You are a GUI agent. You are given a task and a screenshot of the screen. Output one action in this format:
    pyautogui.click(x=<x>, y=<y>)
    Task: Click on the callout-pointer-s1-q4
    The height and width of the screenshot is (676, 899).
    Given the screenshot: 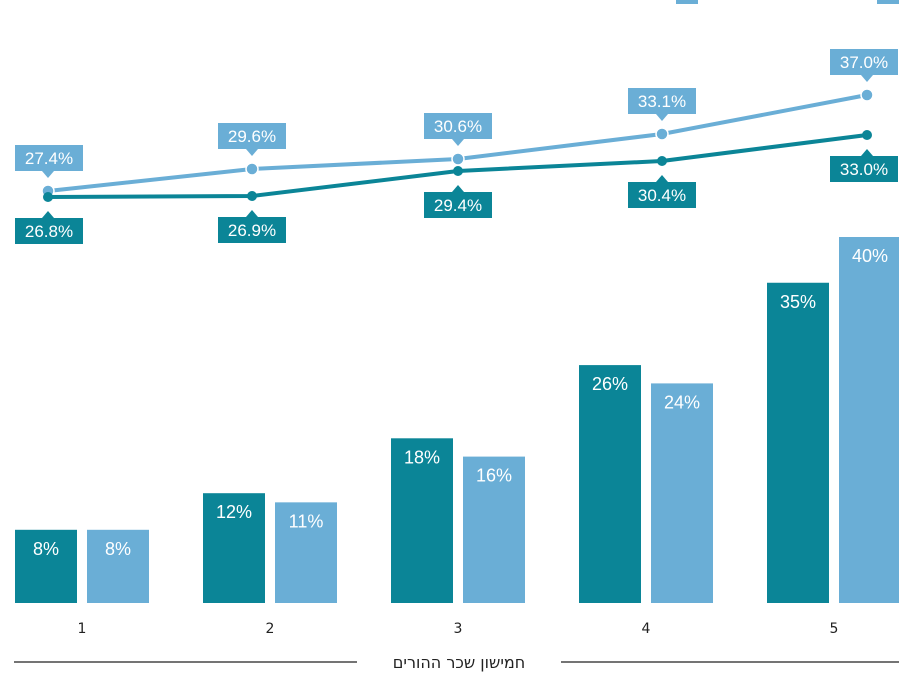 What is the action you would take?
    pyautogui.click(x=662, y=117)
    